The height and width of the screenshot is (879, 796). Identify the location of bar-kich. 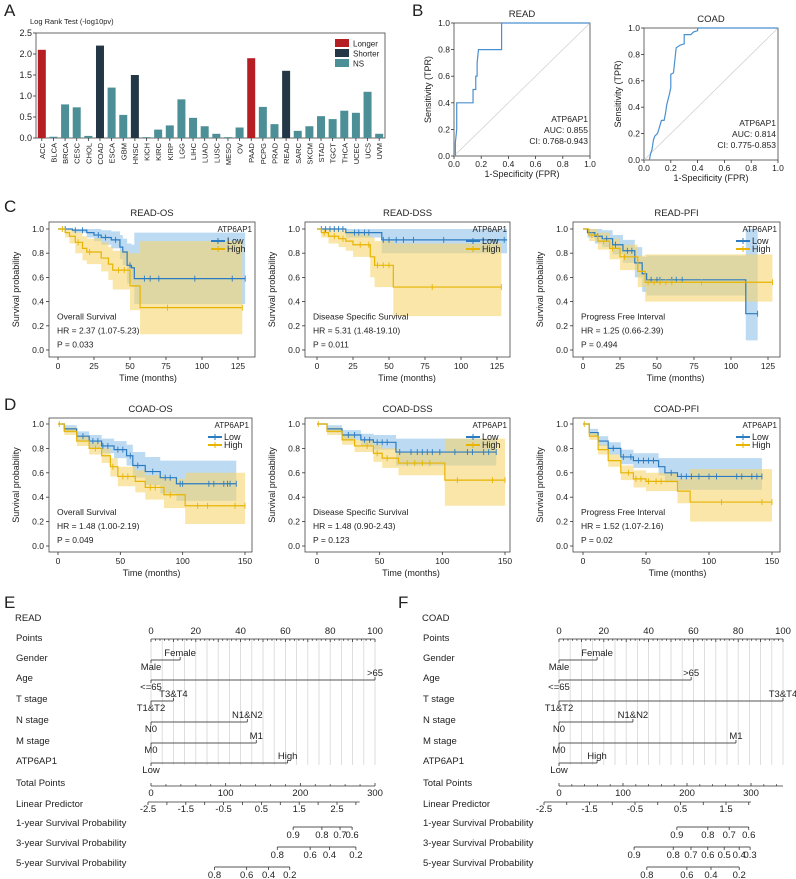
(146, 137).